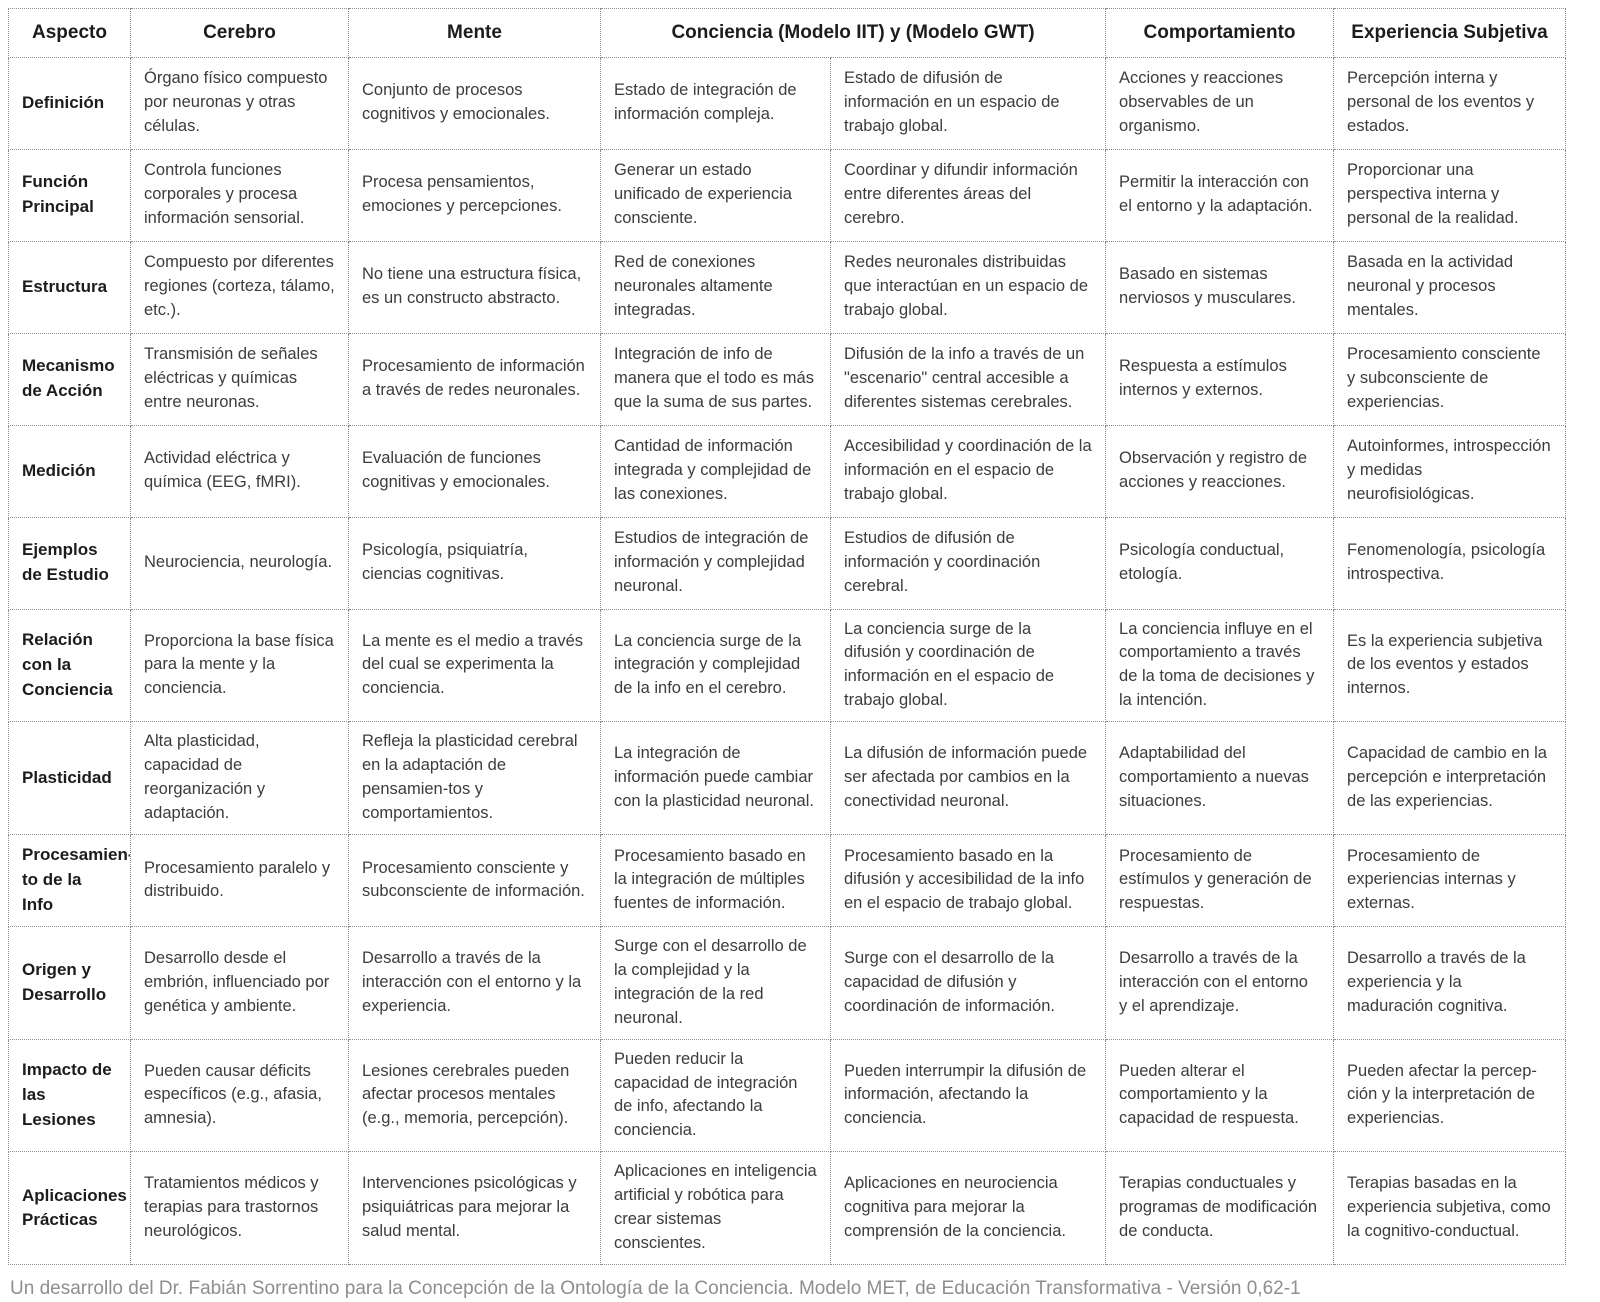  What do you see at coordinates (1220, 33) in the screenshot?
I see `column-header-comportamiento: Comportamiento` at bounding box center [1220, 33].